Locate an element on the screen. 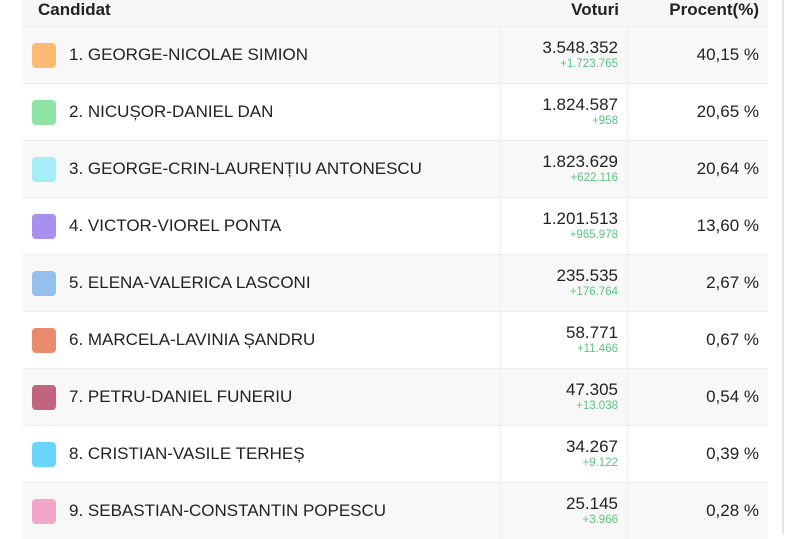  votes-value: 235.535 is located at coordinates (587, 275).